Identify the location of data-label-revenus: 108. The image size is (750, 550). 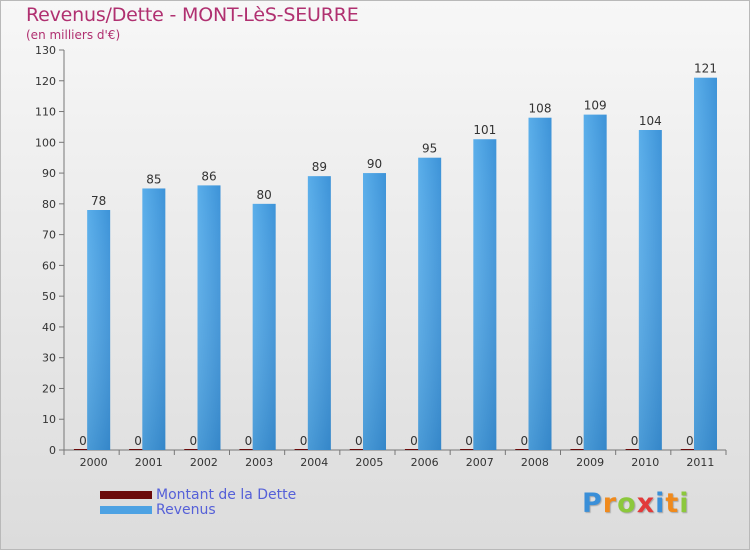
(540, 109).